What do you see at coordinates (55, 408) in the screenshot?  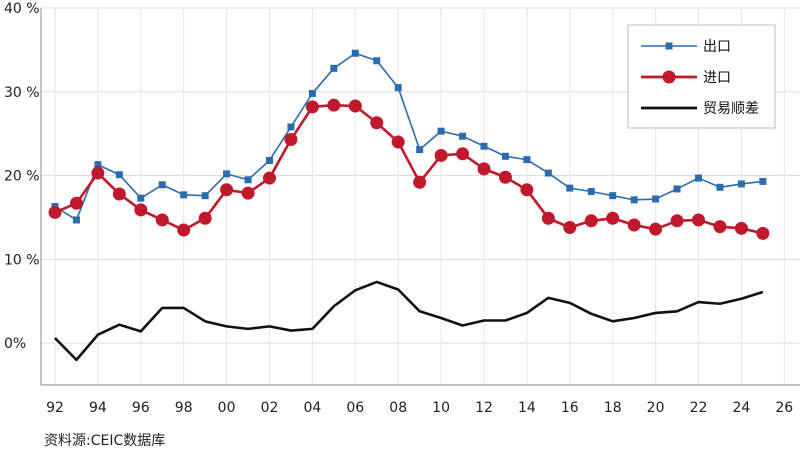 I see `x-tick-label: 92` at bounding box center [55, 408].